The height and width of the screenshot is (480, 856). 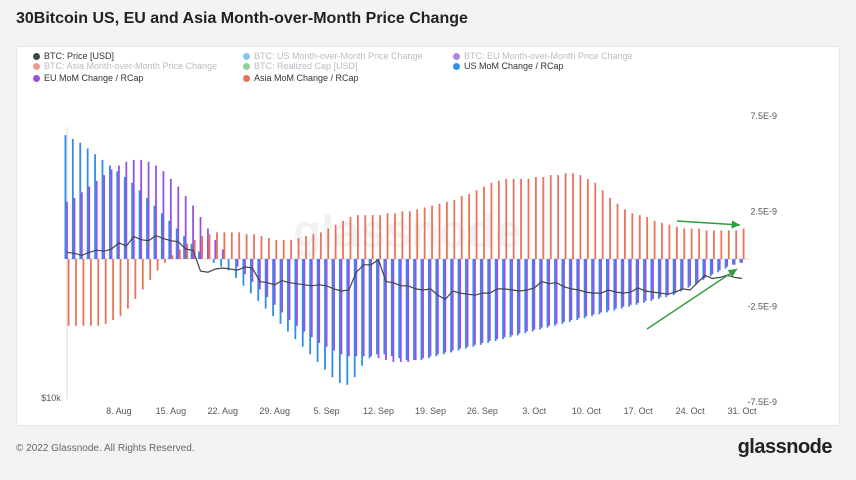 I want to click on legend-item: BTC: Realized Cap [USD], so click(x=300, y=66).